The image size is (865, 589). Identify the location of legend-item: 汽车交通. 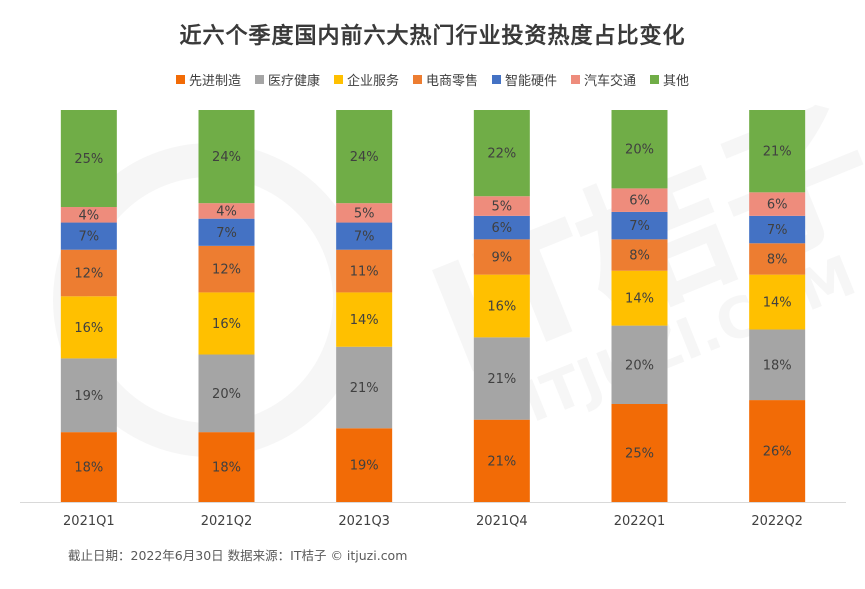
(603, 79).